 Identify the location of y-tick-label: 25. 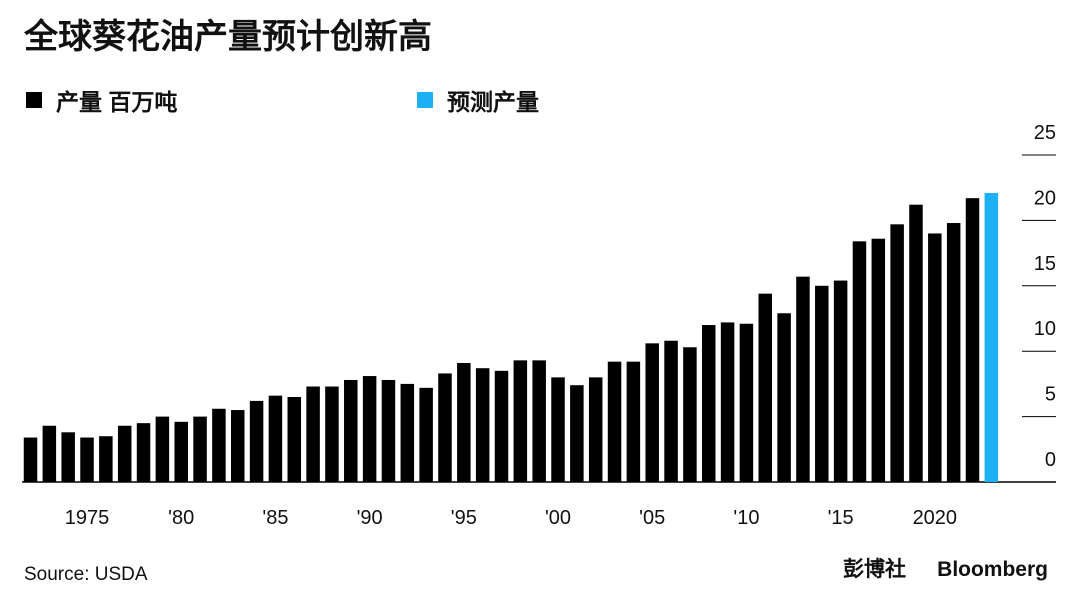
(1045, 133).